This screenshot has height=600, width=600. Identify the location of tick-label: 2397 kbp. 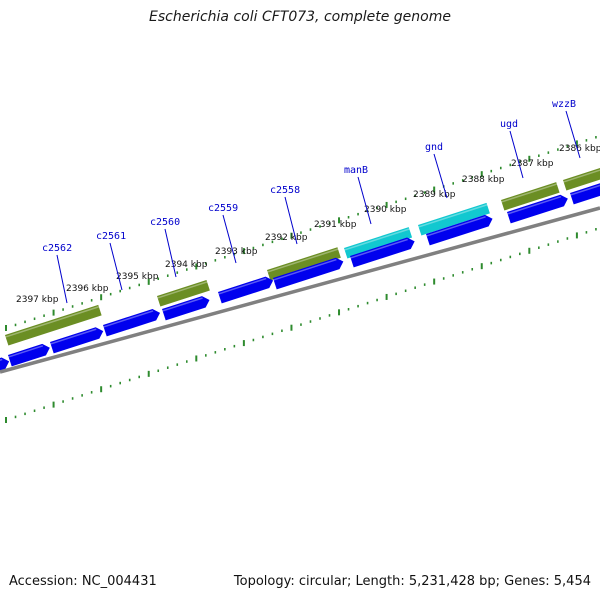
(37, 300).